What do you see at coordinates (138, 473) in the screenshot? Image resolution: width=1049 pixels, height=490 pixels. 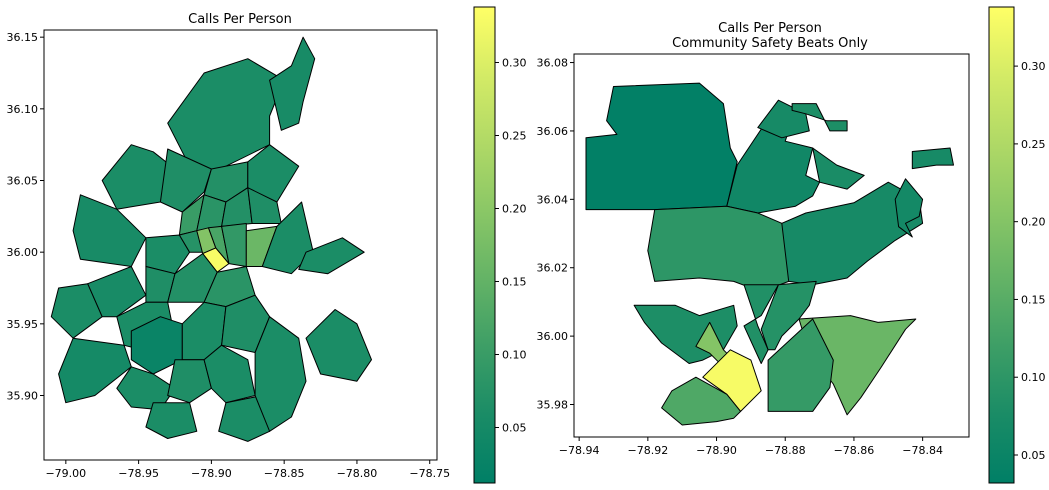 I see `x-tick-label: −78.95` at bounding box center [138, 473].